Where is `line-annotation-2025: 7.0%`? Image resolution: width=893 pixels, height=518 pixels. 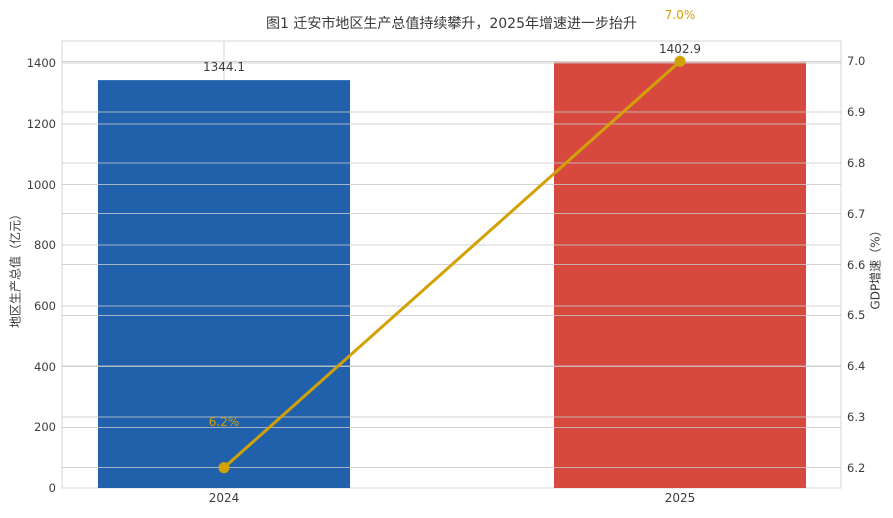 line-annotation-2025: 7.0% is located at coordinates (680, 15).